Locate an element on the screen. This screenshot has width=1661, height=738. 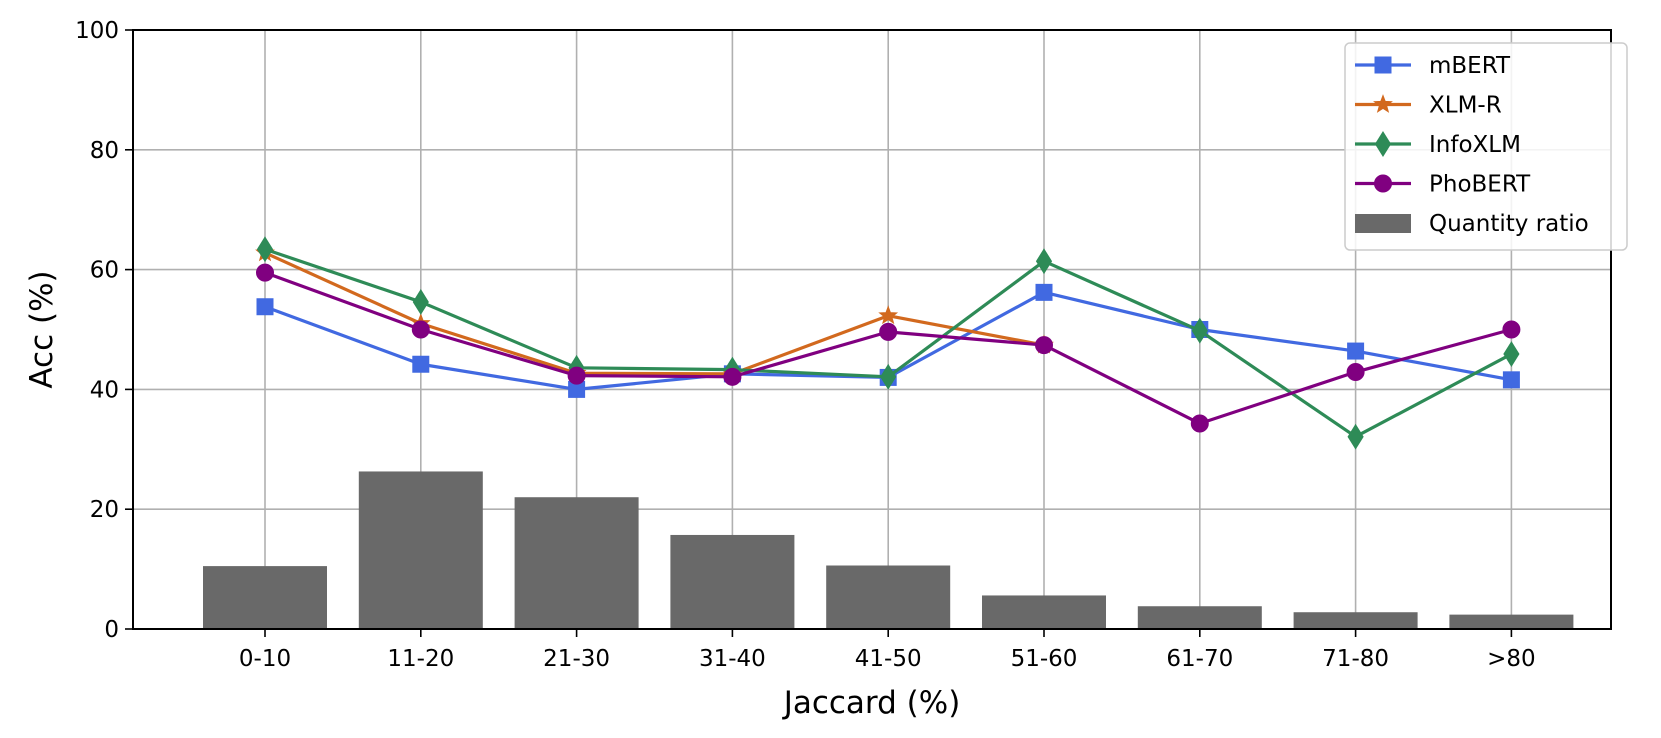
x-tick-label: 0-10 is located at coordinates (265, 659).